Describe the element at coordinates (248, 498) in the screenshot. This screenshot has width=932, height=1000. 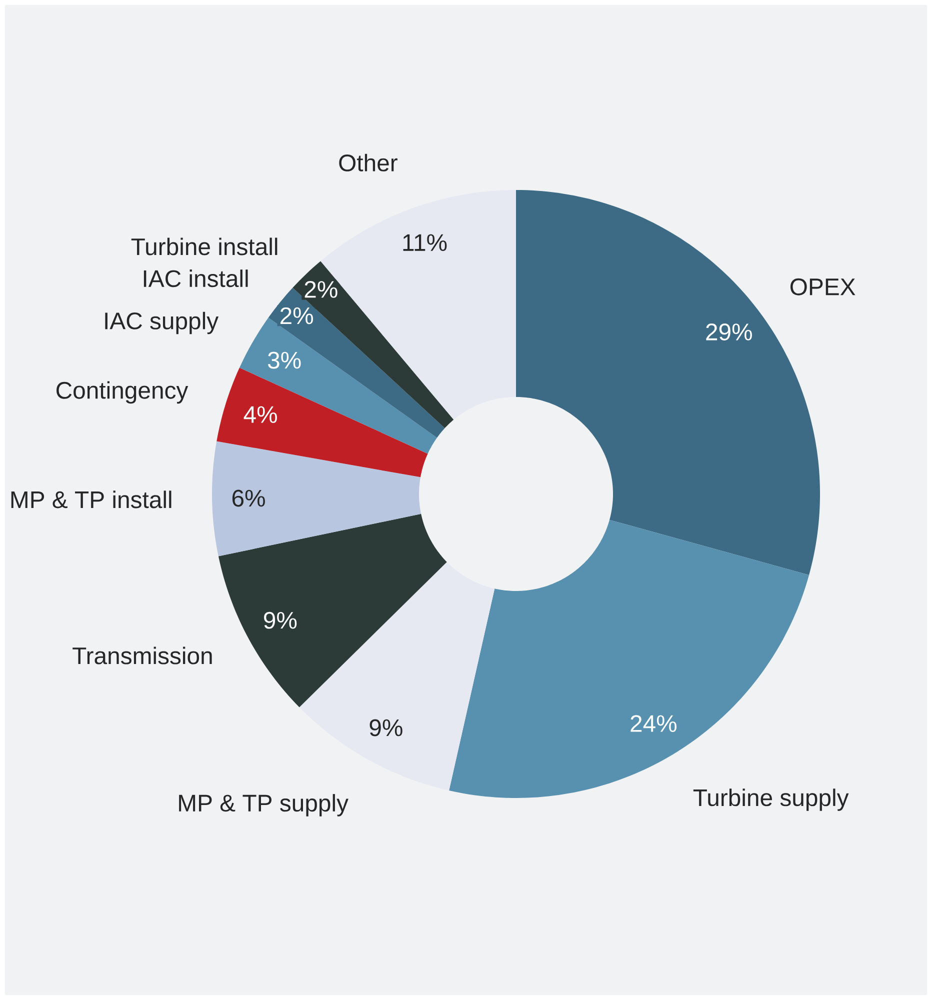
I see `data-label: 6%` at that location.